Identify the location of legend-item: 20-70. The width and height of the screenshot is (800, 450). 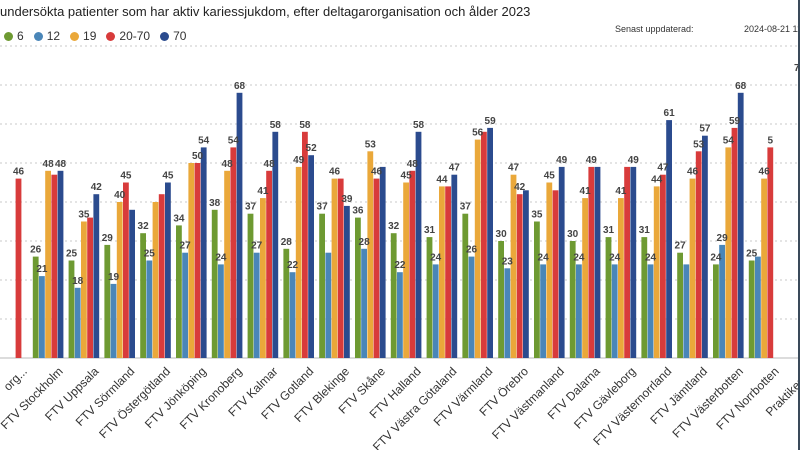
(128, 36).